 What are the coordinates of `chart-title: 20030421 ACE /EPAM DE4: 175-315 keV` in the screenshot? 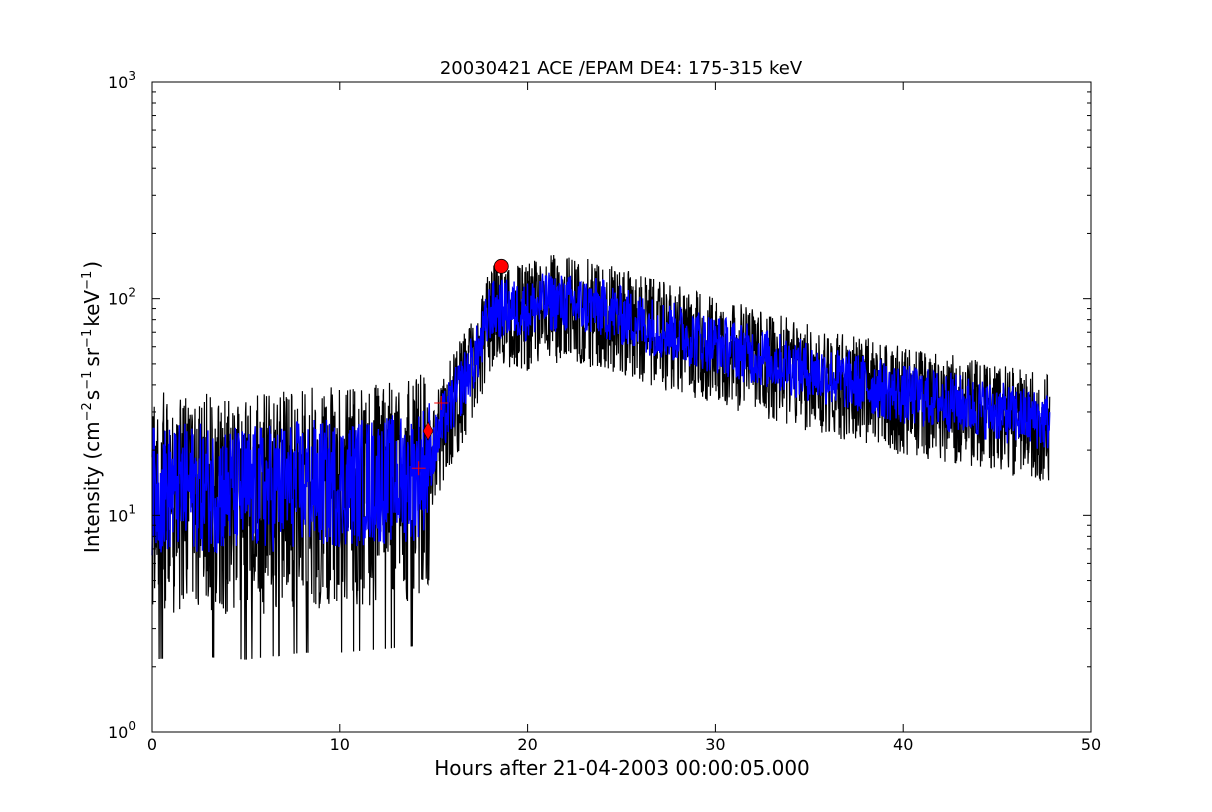 It's located at (621, 68).